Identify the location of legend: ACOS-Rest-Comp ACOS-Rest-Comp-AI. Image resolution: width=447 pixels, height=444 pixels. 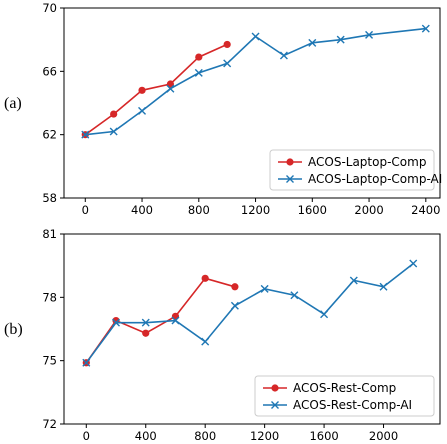
(344, 396).